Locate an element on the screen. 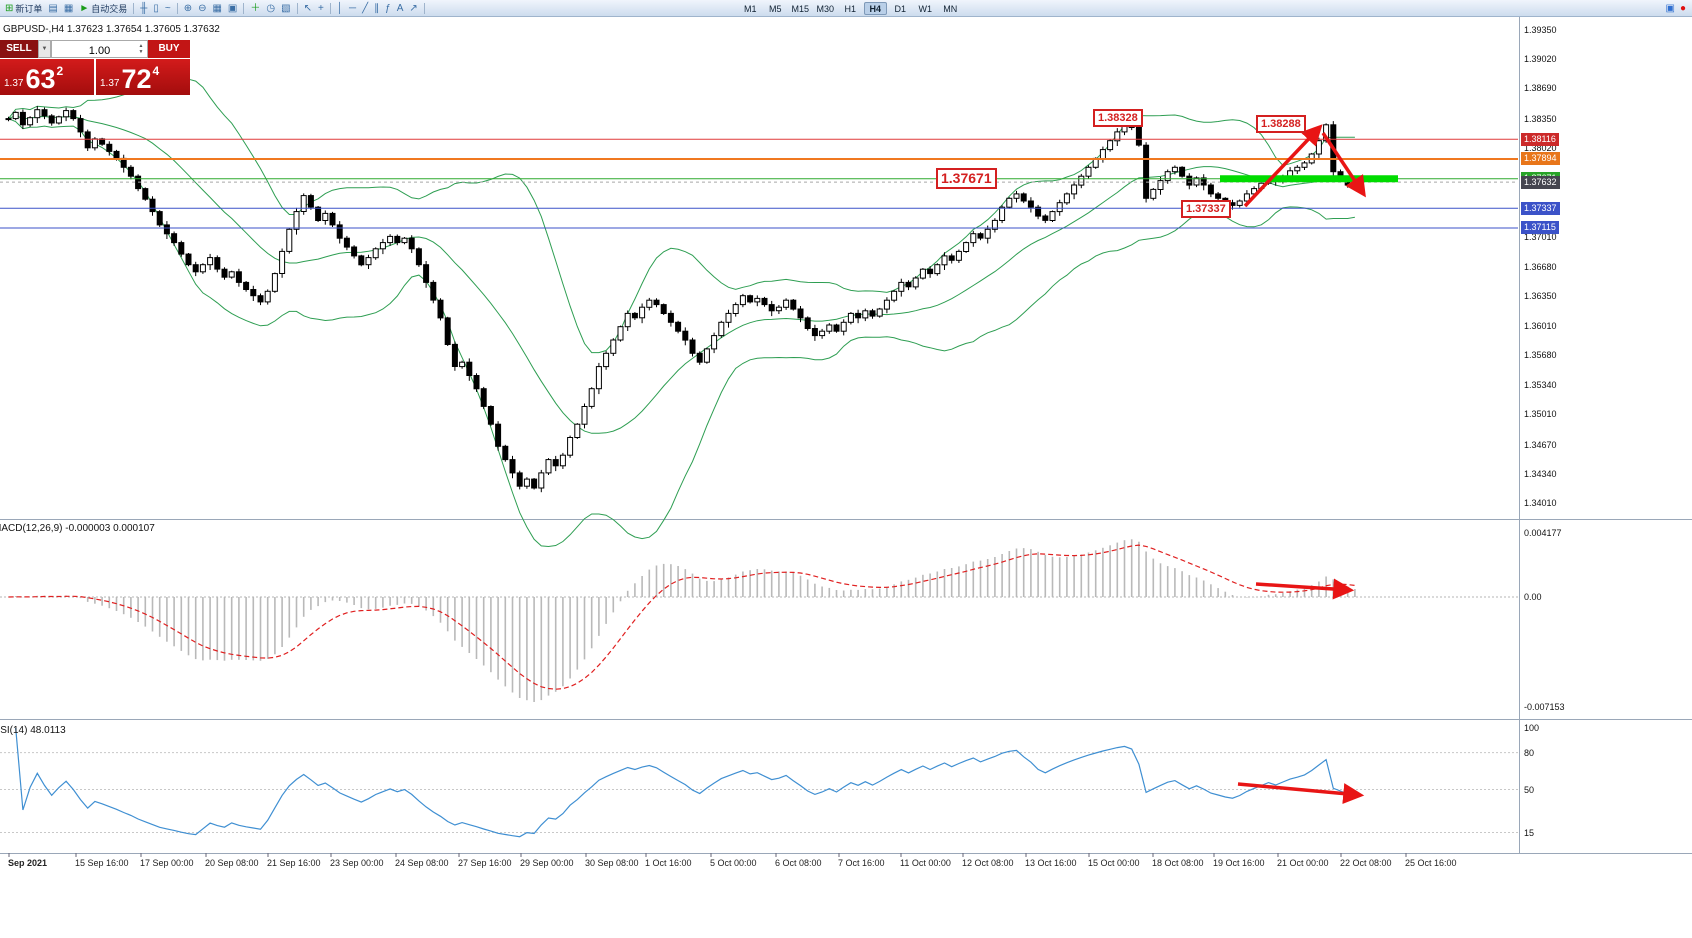 This screenshot has height=938, width=1692. timeframe-h1: H1 is located at coordinates (850, 8).